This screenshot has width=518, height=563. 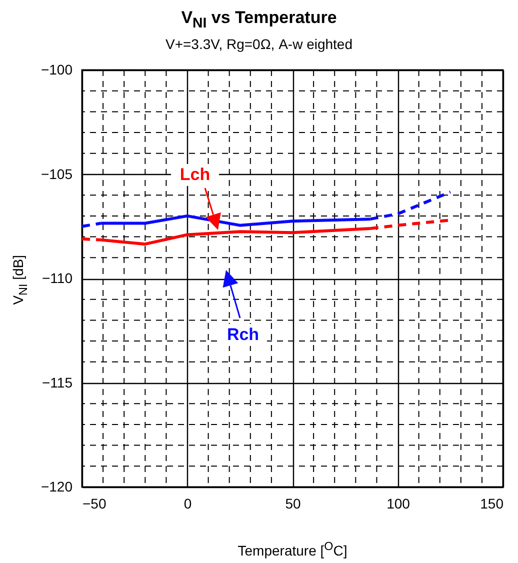 I want to click on chart-subtitle: V+=3.3V, Rg=0Ω, A-w eighted, so click(x=259, y=44).